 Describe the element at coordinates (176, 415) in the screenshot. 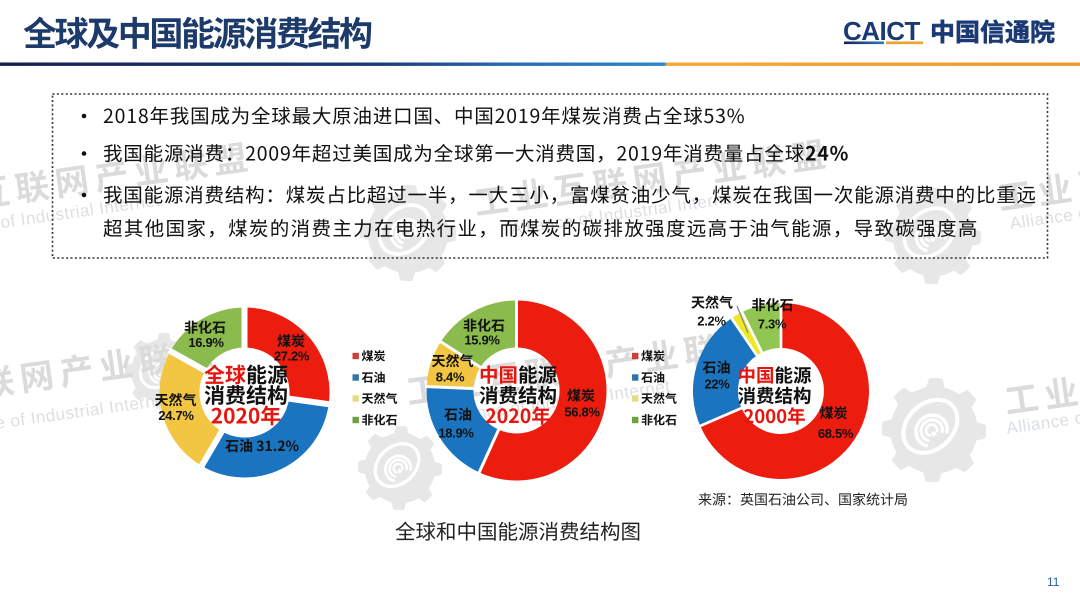

I see `svg-text: 24.7%` at that location.